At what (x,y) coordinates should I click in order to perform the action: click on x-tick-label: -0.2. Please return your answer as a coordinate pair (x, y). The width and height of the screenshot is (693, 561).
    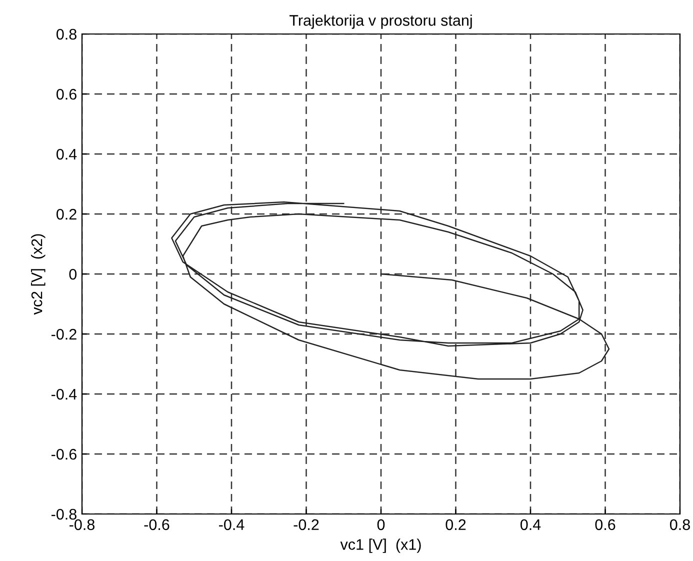
    Looking at the image, I should click on (306, 524).